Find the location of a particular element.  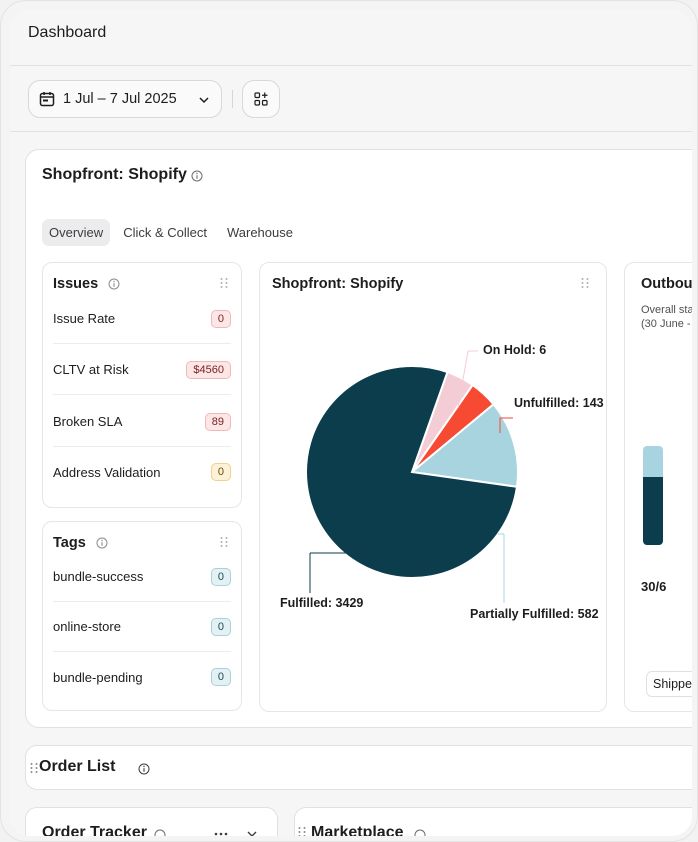

marketplace-title: Marketplace is located at coordinates (357, 830).